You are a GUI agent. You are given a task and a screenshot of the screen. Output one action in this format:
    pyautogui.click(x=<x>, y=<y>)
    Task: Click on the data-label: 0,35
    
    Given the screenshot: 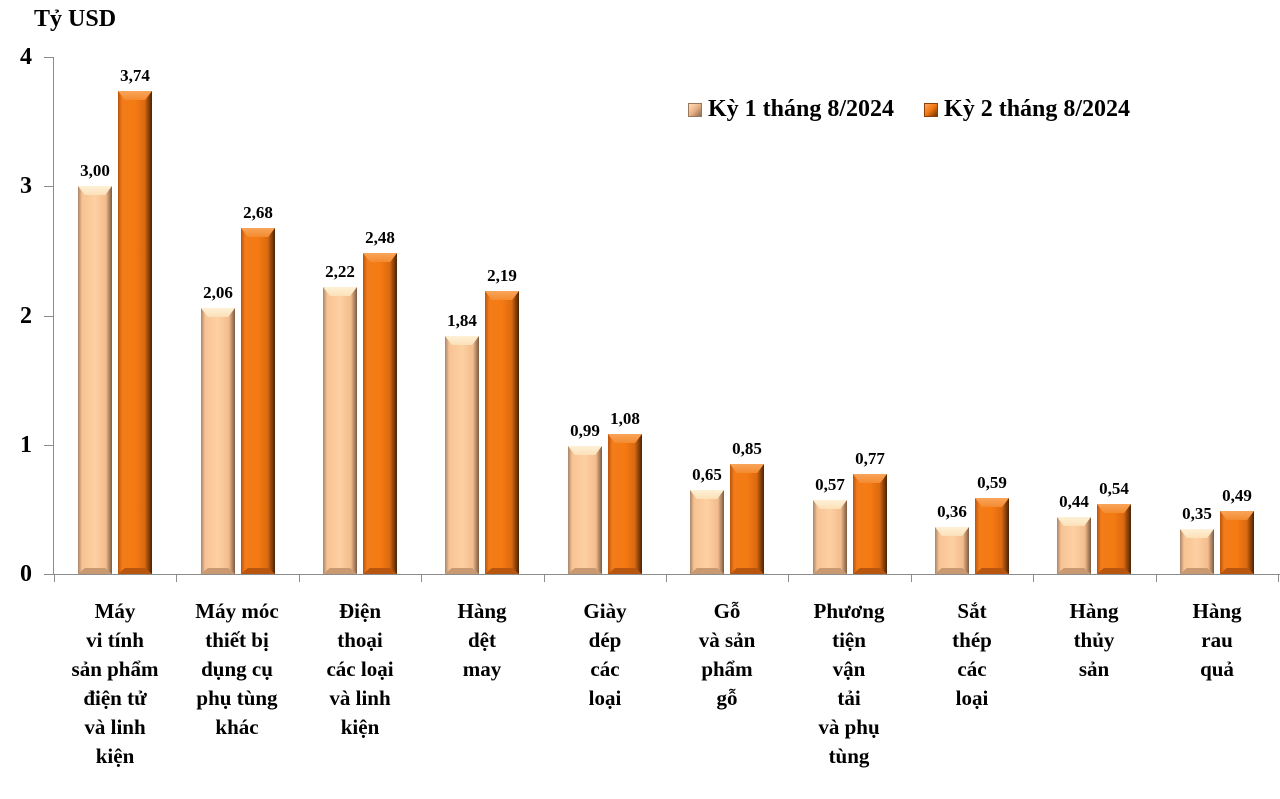 What is the action you would take?
    pyautogui.click(x=1197, y=513)
    